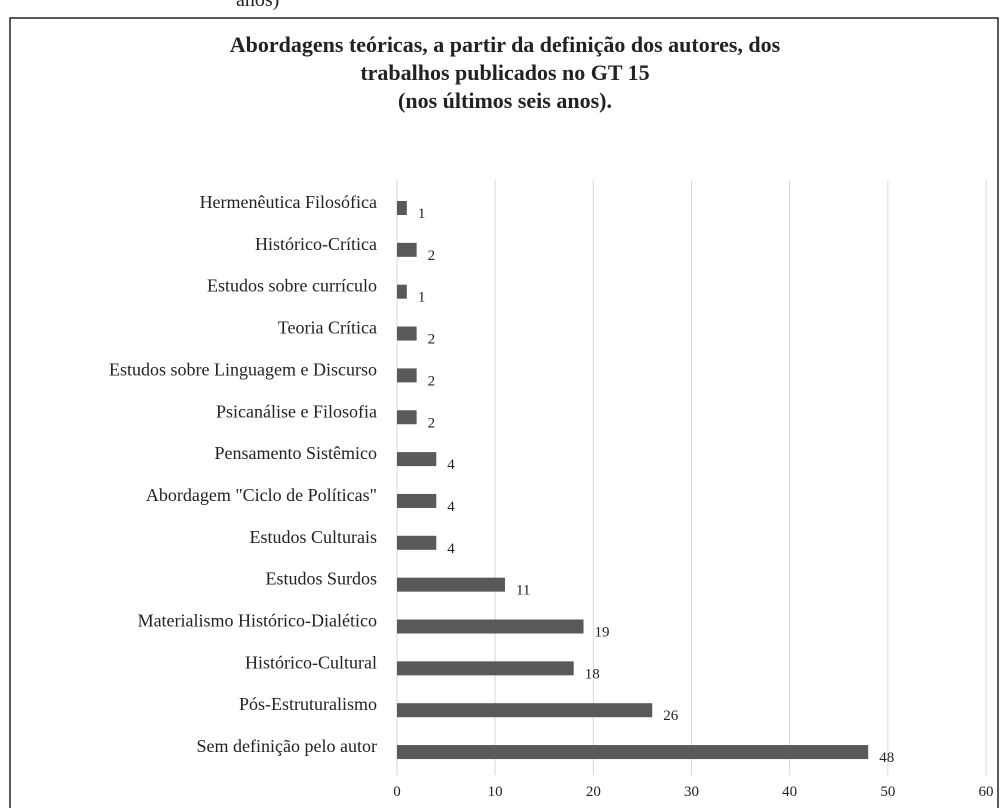 The height and width of the screenshot is (808, 1004). What do you see at coordinates (504, 72) in the screenshot?
I see `chart-title: trabalhos publicados no GT 15` at bounding box center [504, 72].